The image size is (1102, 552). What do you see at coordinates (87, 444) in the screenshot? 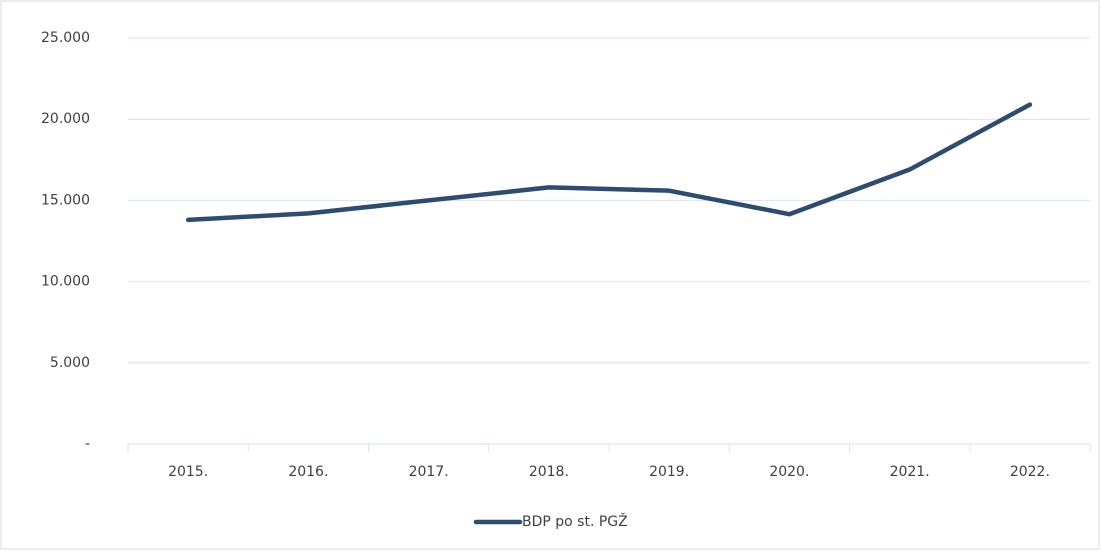
I see `y-tick-label: -` at bounding box center [87, 444].